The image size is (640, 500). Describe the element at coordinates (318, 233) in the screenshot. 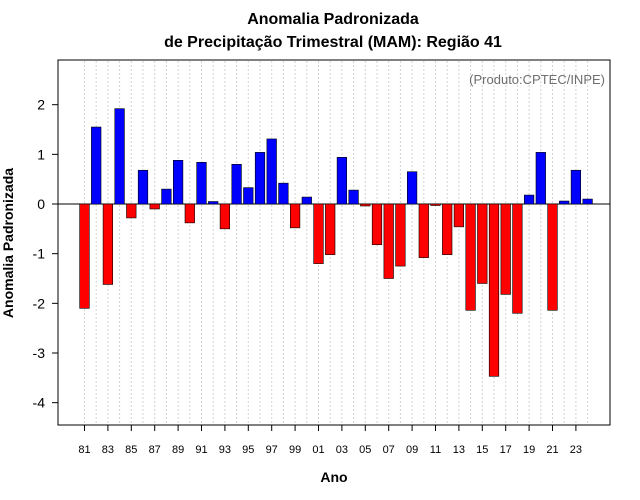

I see `bar-2001` at that location.